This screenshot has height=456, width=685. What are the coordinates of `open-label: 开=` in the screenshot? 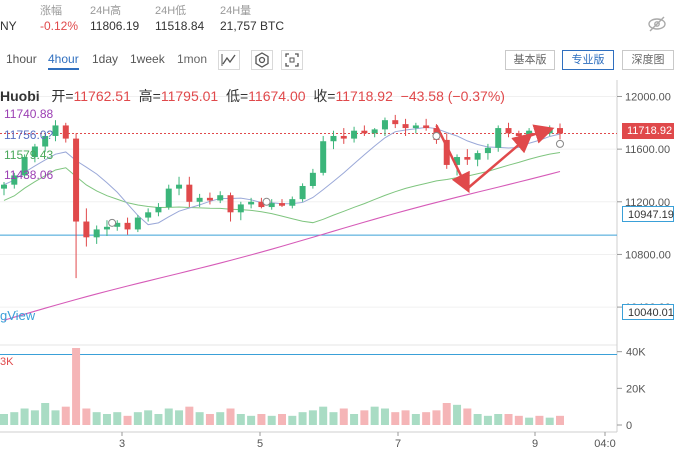 It's located at (62, 96).